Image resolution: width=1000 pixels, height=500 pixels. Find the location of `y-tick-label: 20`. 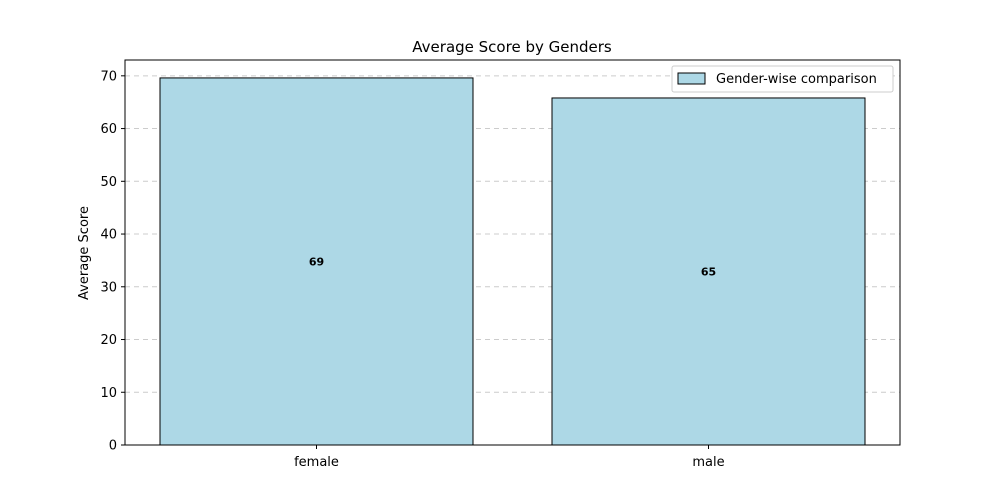

y-tick-label: 20 is located at coordinates (108, 340).